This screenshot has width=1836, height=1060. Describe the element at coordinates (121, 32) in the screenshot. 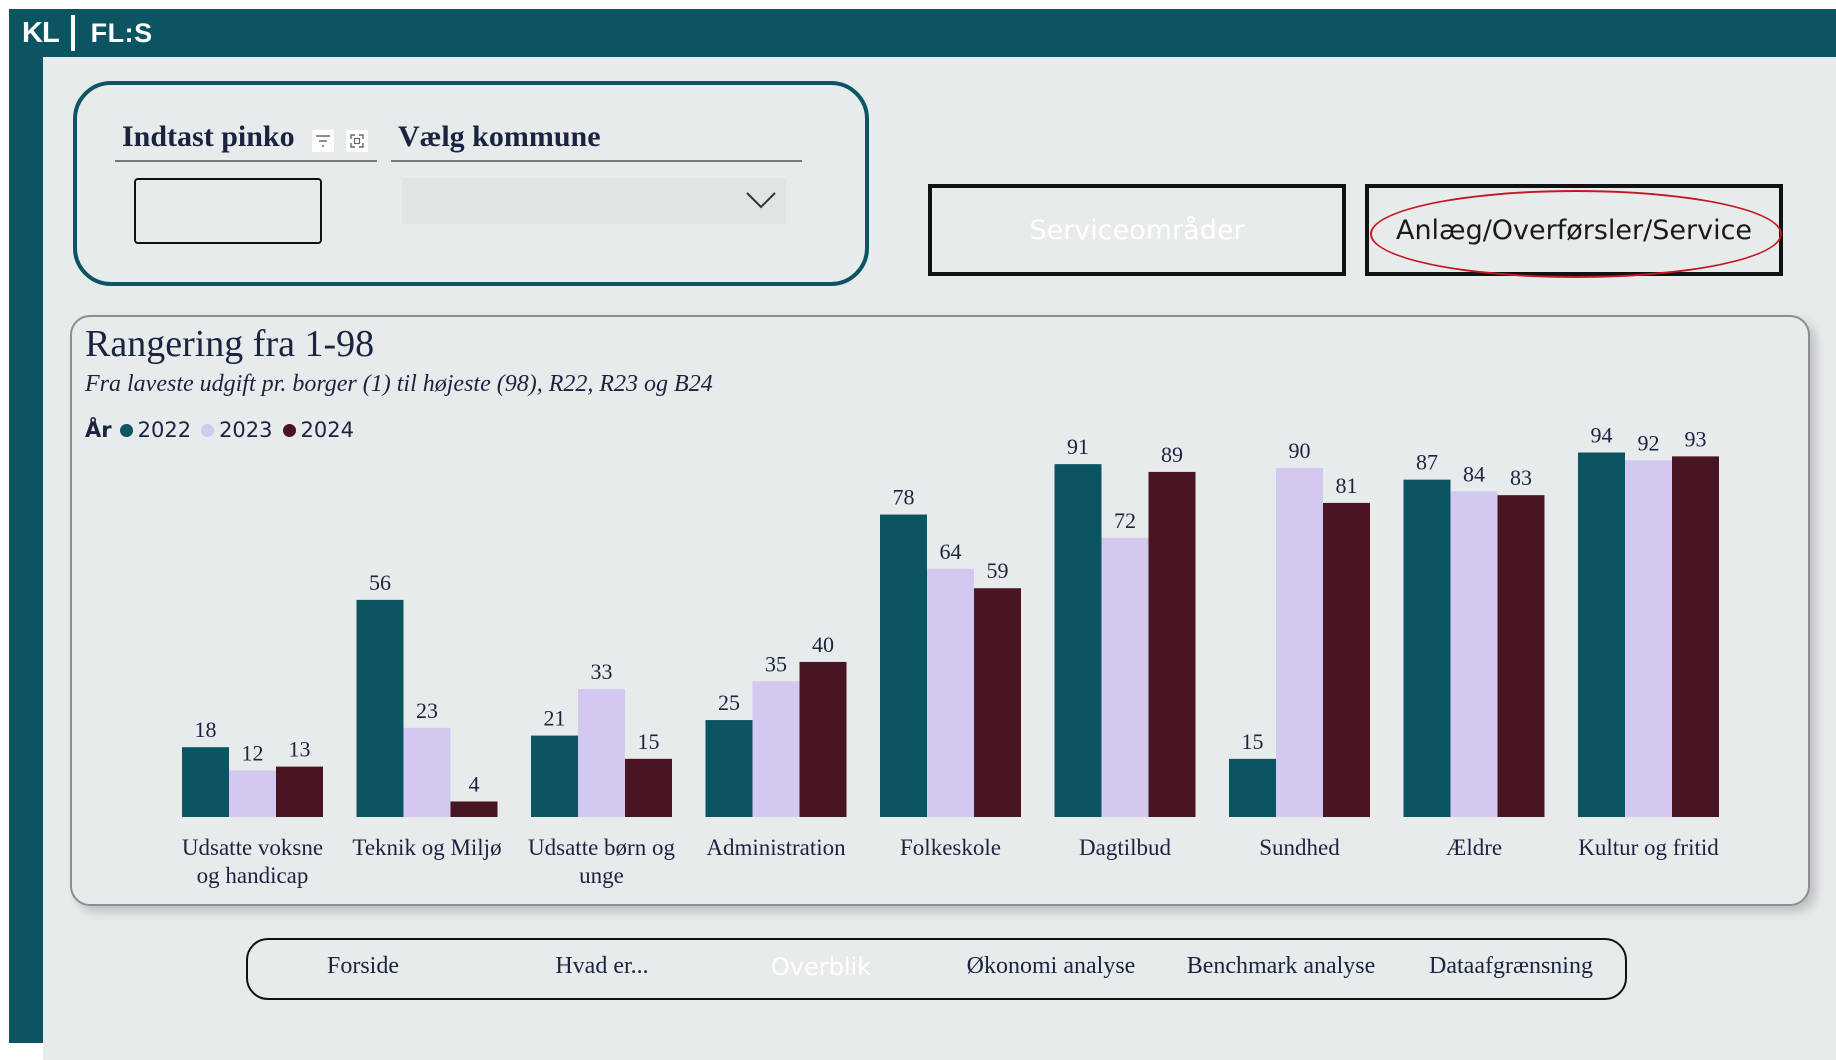

I see `logo-flis: FL:S` at that location.